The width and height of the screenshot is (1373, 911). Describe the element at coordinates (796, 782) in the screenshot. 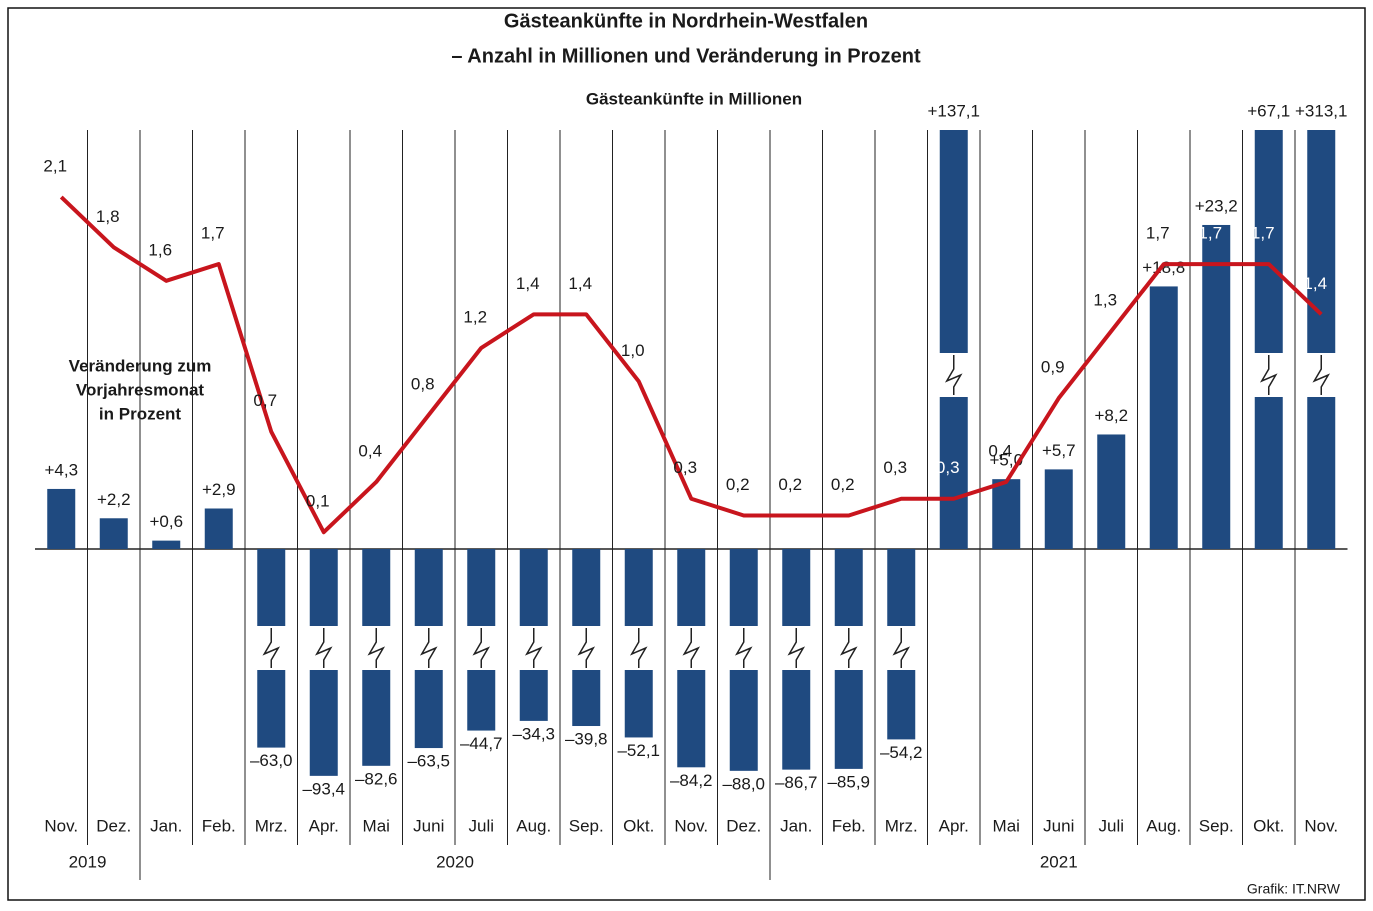

I see `bar-value-label: –86,7` at that location.